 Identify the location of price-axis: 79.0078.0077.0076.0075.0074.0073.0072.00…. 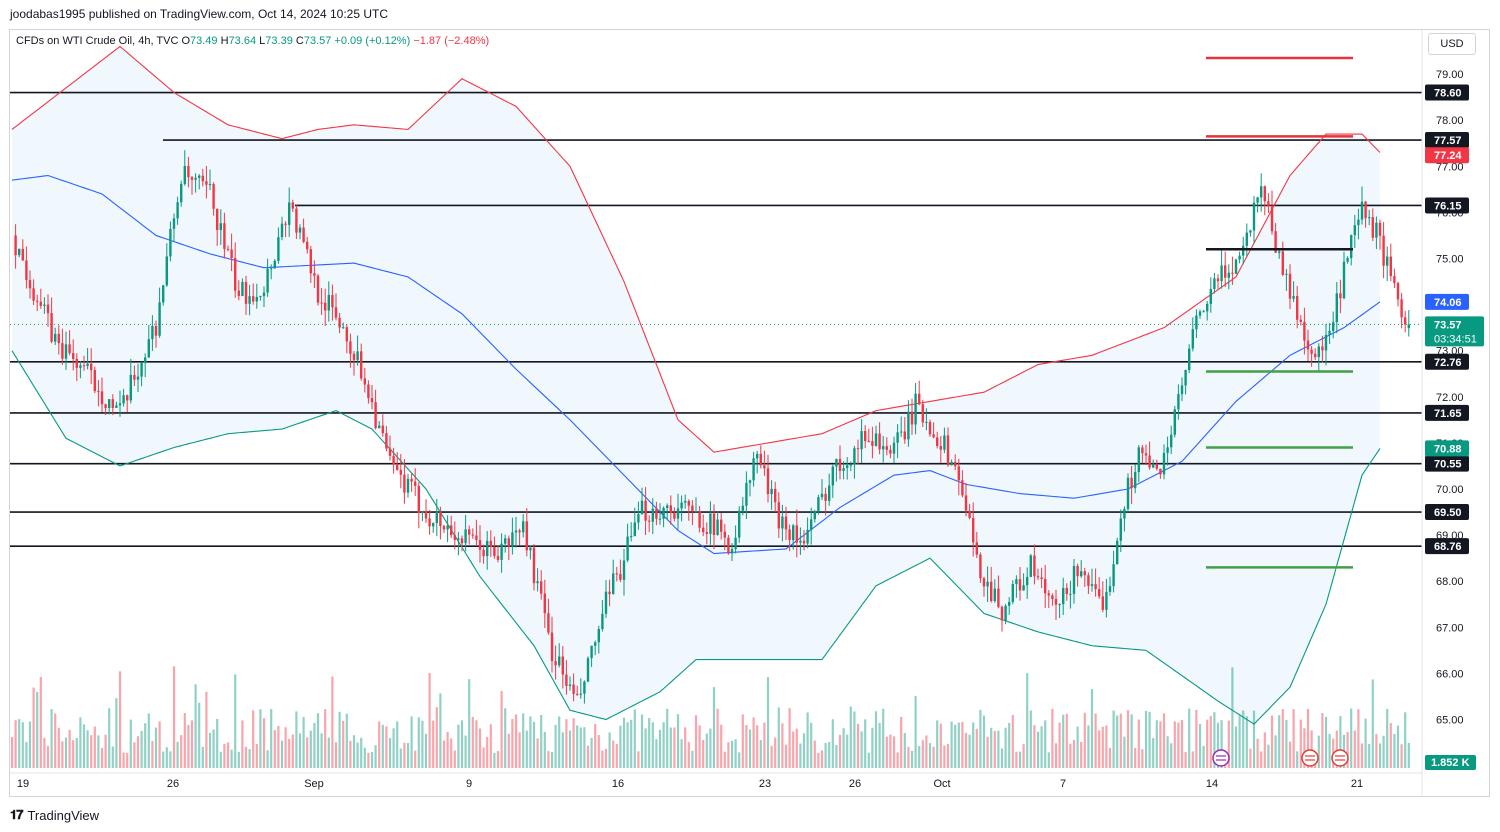
(1450, 397).